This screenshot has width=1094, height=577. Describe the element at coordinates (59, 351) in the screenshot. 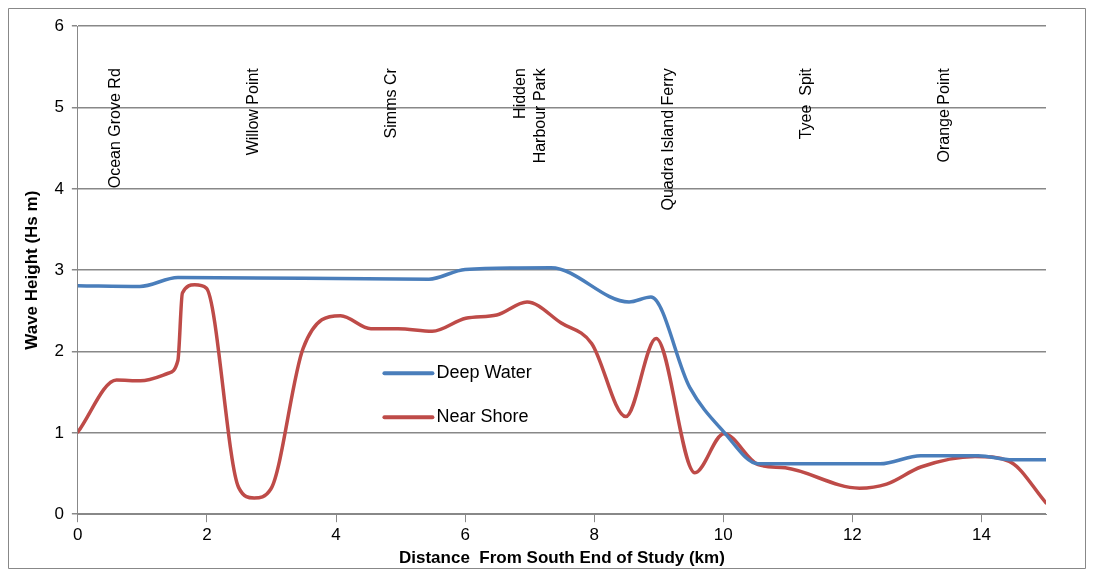

I see `y-tick-label: 2` at that location.